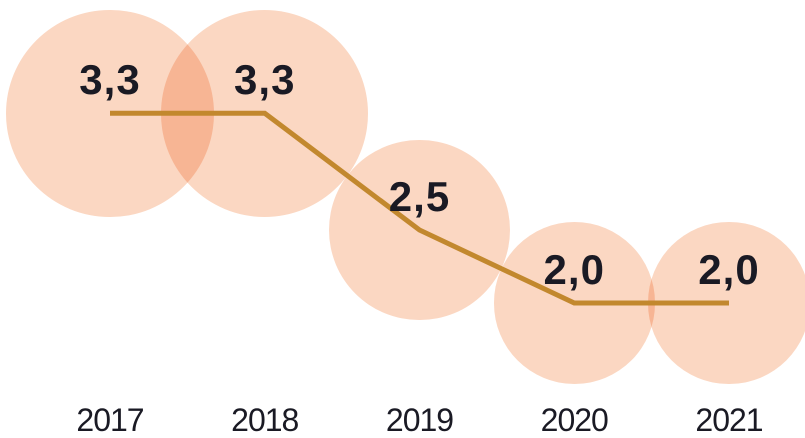 Image resolution: width=805 pixels, height=438 pixels. I want to click on value-label-2021: 2,0, so click(729, 269).